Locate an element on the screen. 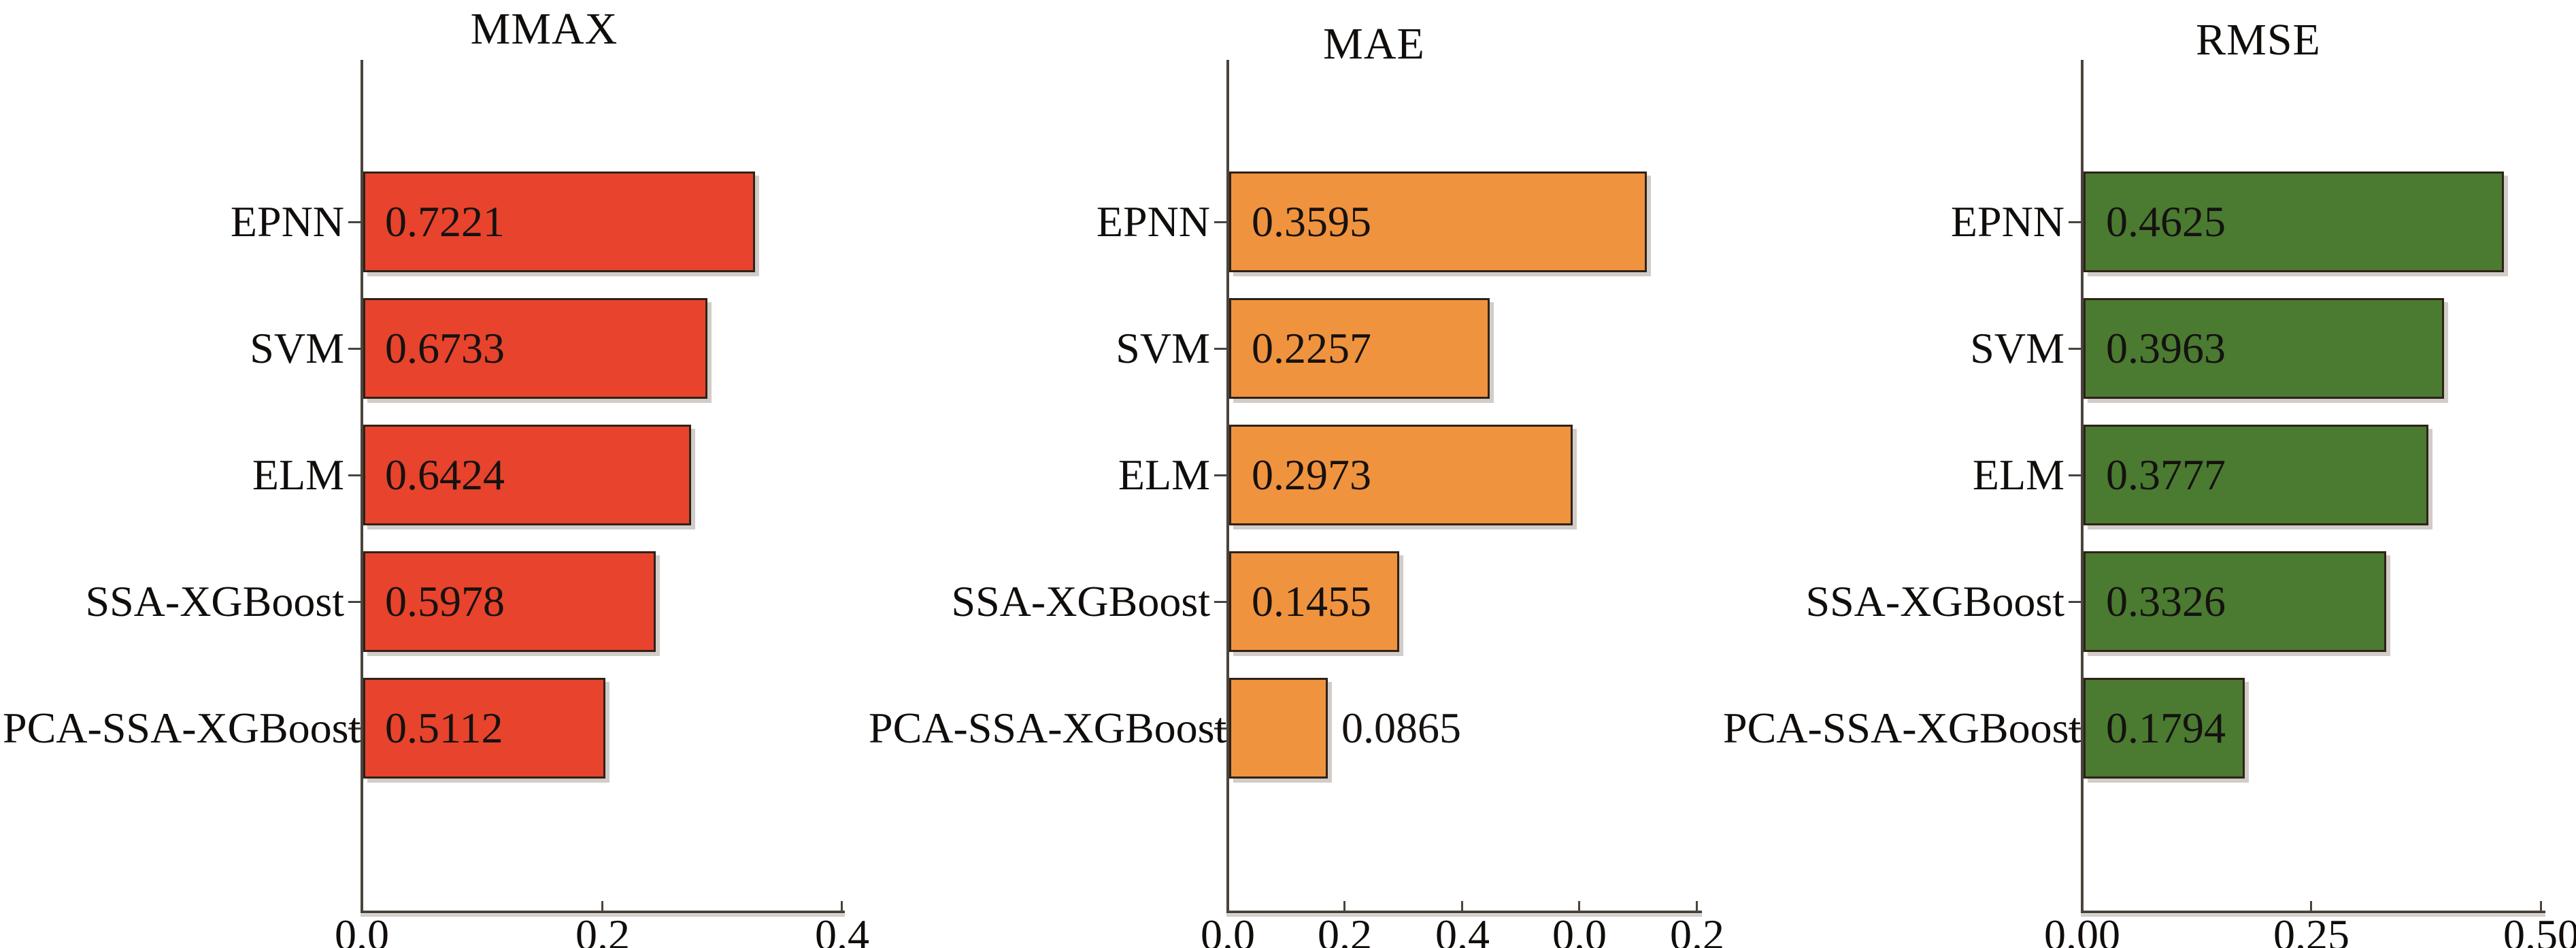  value-label: 0.1794 is located at coordinates (2166, 728).